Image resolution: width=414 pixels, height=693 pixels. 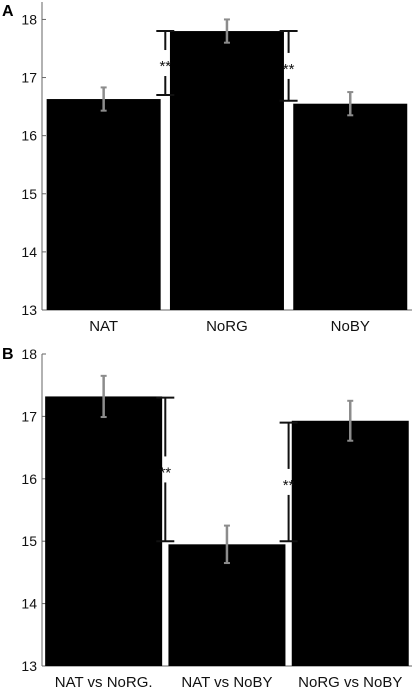 I want to click on x-tick-label: NAT, so click(x=103, y=326).